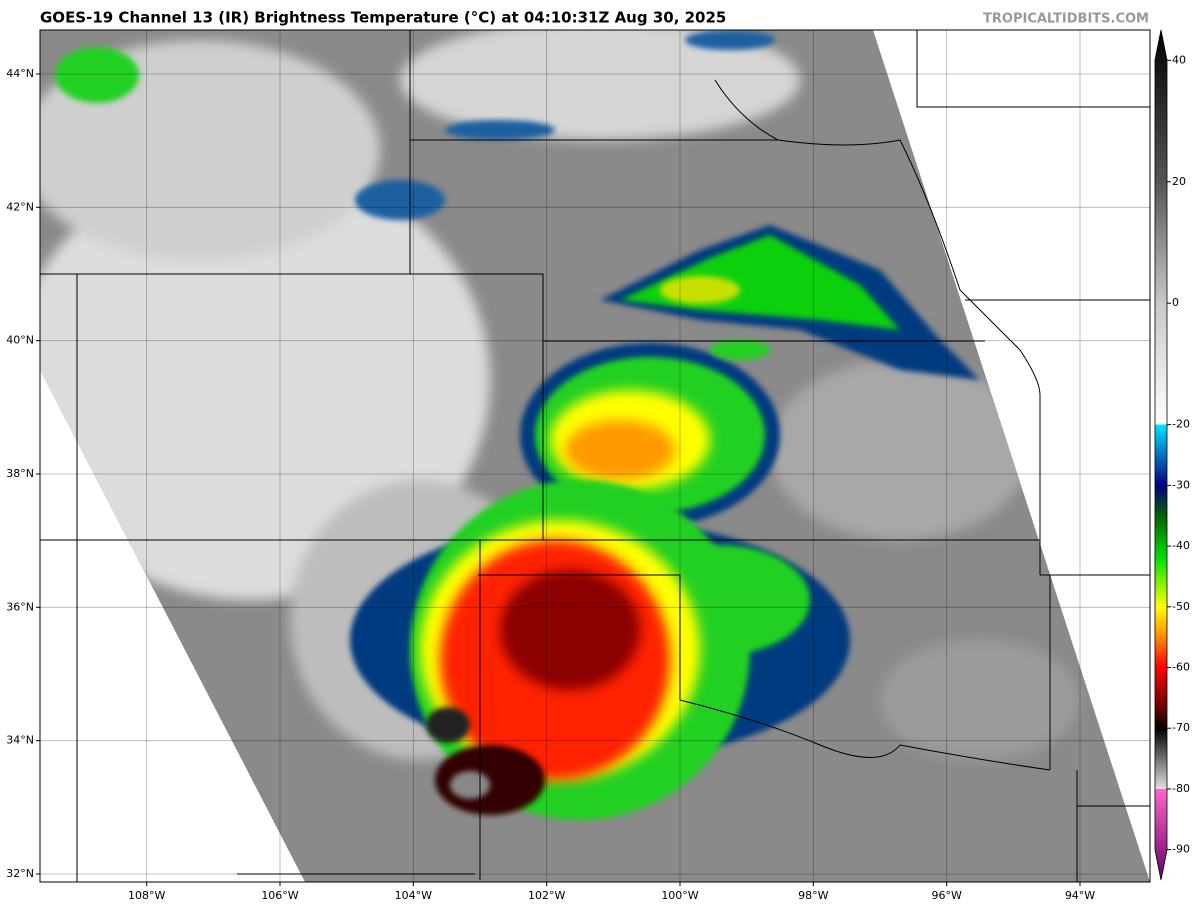  Describe the element at coordinates (1161, 455) in the screenshot. I see `colorbar-body` at that location.